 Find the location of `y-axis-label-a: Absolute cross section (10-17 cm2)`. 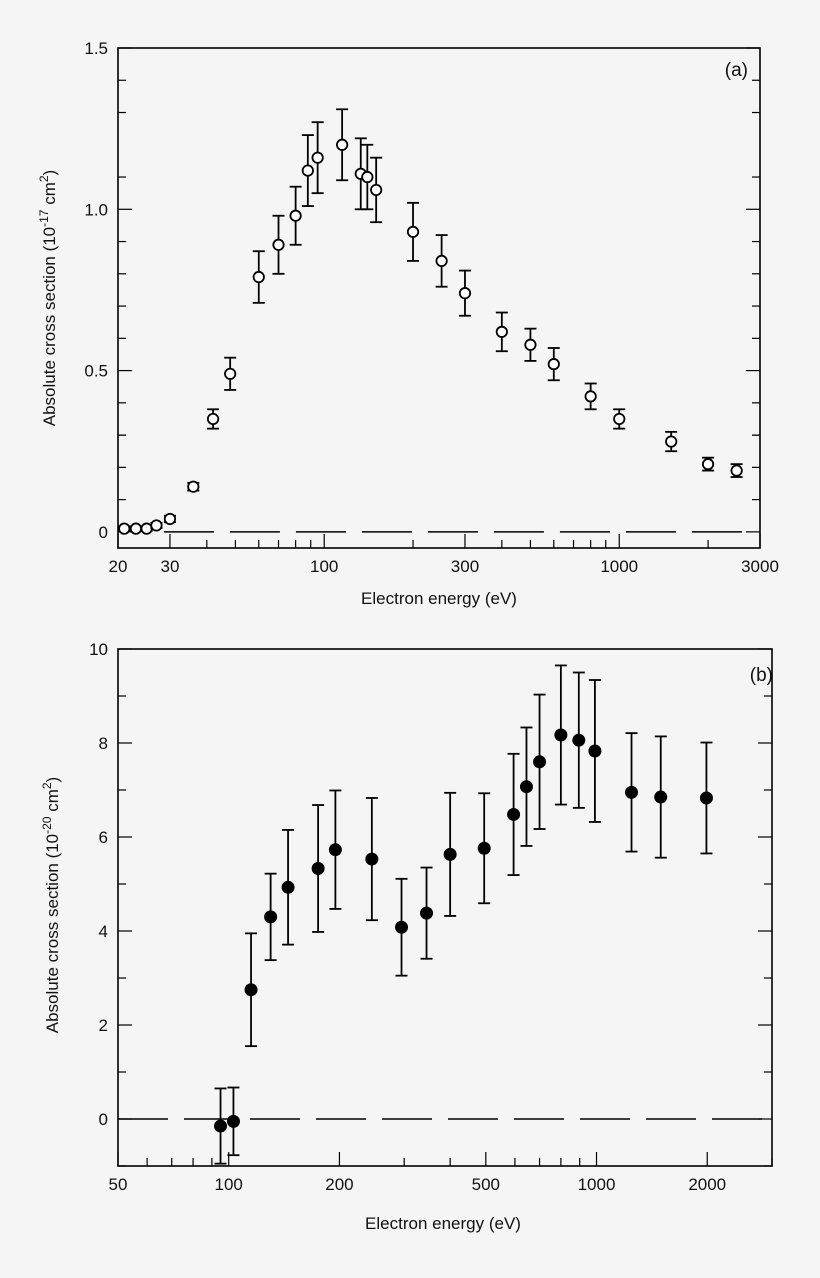

y-axis-label-a: Absolute cross section (10-17 cm2) is located at coordinates (48, 298).